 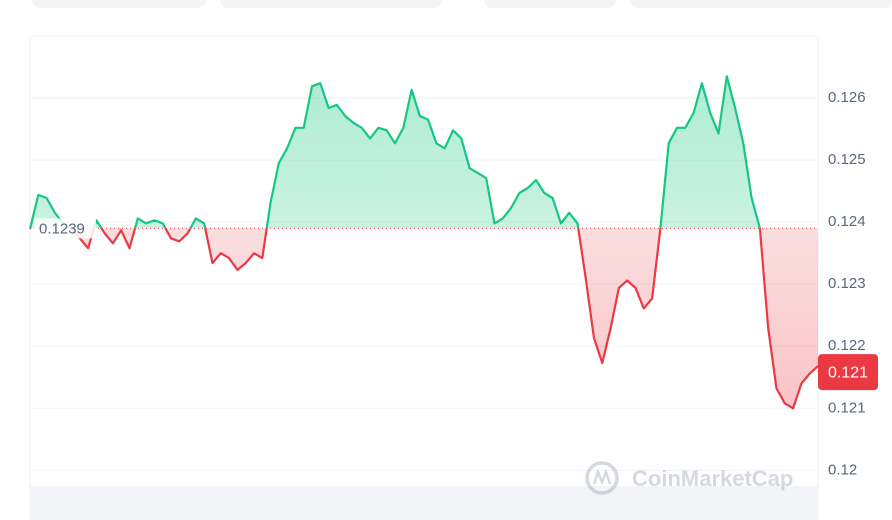 I want to click on y-tick-label: 0.12, so click(x=842, y=469).